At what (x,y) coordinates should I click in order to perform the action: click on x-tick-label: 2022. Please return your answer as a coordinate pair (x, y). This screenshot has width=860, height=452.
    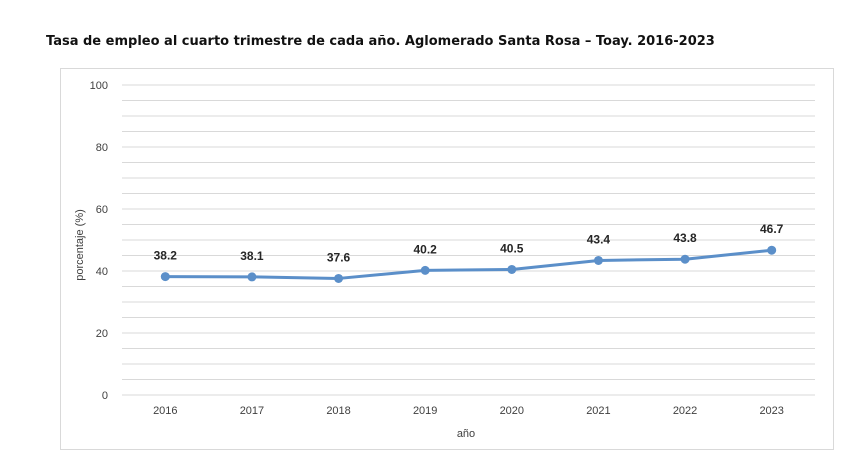
    Looking at the image, I should click on (685, 411).